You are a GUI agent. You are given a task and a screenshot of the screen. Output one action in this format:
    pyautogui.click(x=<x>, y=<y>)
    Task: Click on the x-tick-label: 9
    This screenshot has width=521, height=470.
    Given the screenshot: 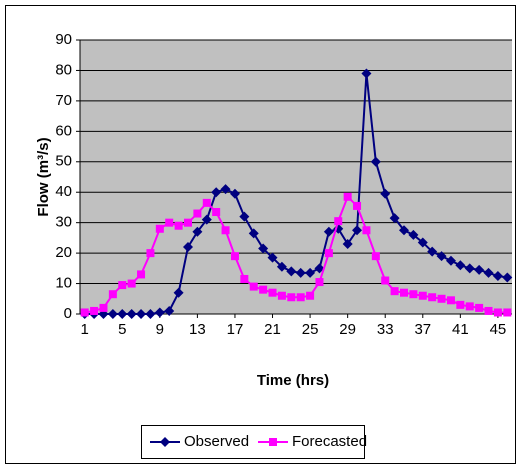 What is the action you would take?
    pyautogui.click(x=160, y=329)
    